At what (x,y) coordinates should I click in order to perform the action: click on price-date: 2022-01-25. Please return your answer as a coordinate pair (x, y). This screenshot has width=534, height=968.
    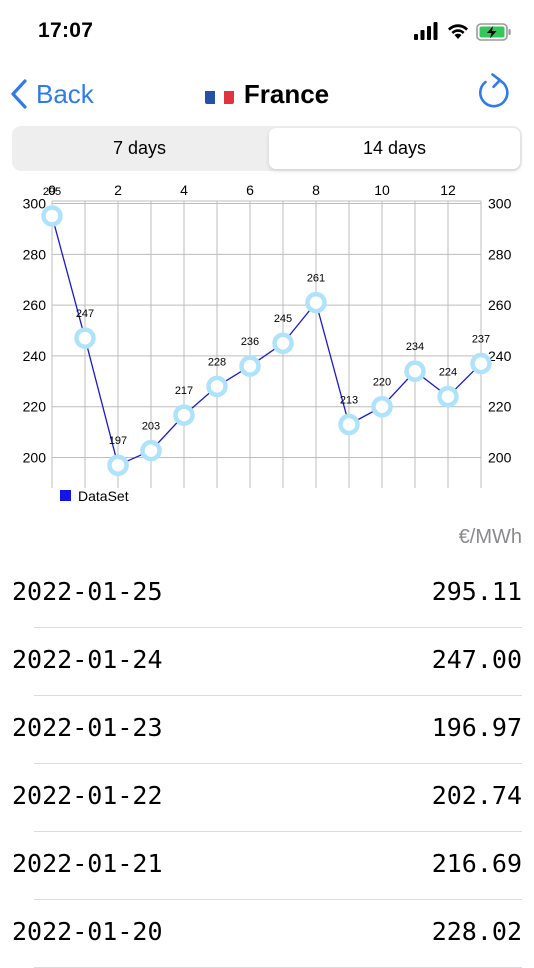
    Looking at the image, I should click on (87, 591).